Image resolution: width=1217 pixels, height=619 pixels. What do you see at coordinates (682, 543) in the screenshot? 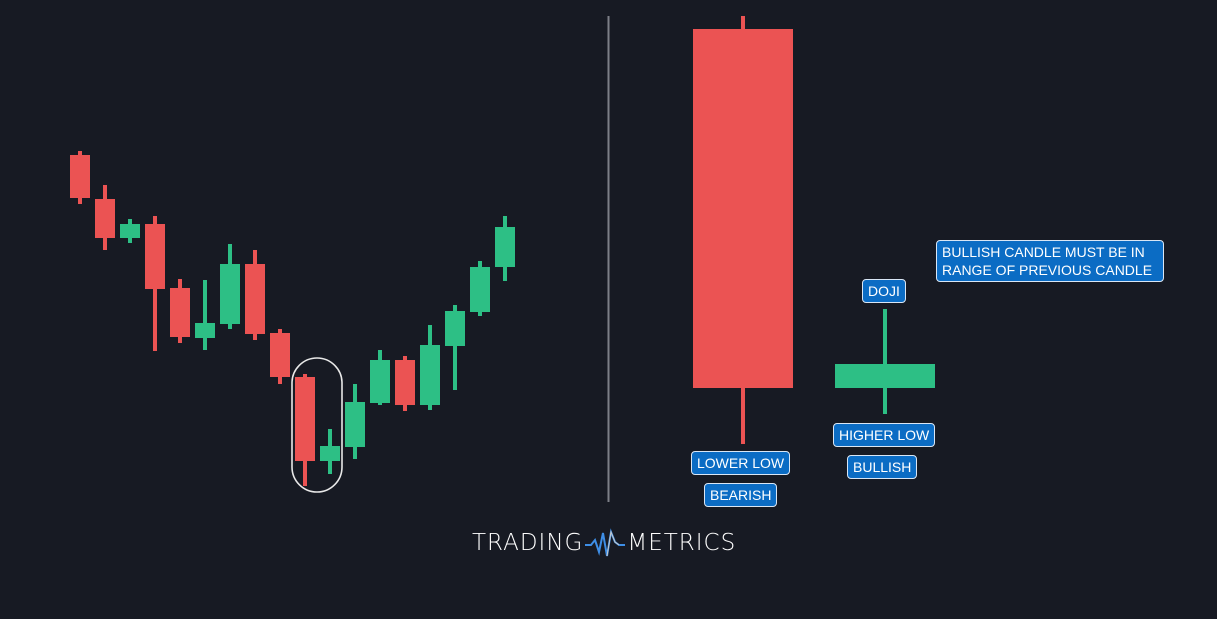
I see `brand-right-text: METRICS` at bounding box center [682, 543].